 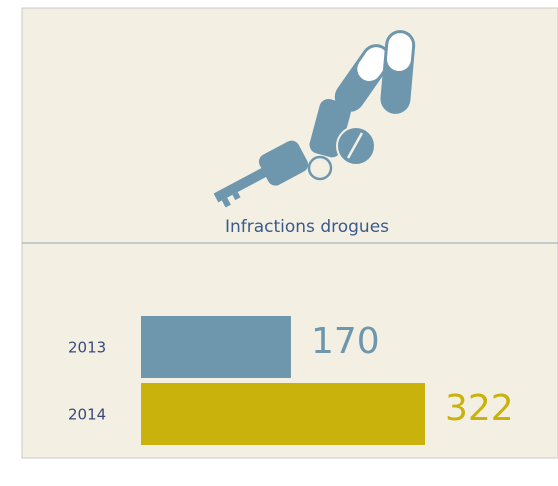 I want to click on drug-keys-icon, so click(x=314, y=119).